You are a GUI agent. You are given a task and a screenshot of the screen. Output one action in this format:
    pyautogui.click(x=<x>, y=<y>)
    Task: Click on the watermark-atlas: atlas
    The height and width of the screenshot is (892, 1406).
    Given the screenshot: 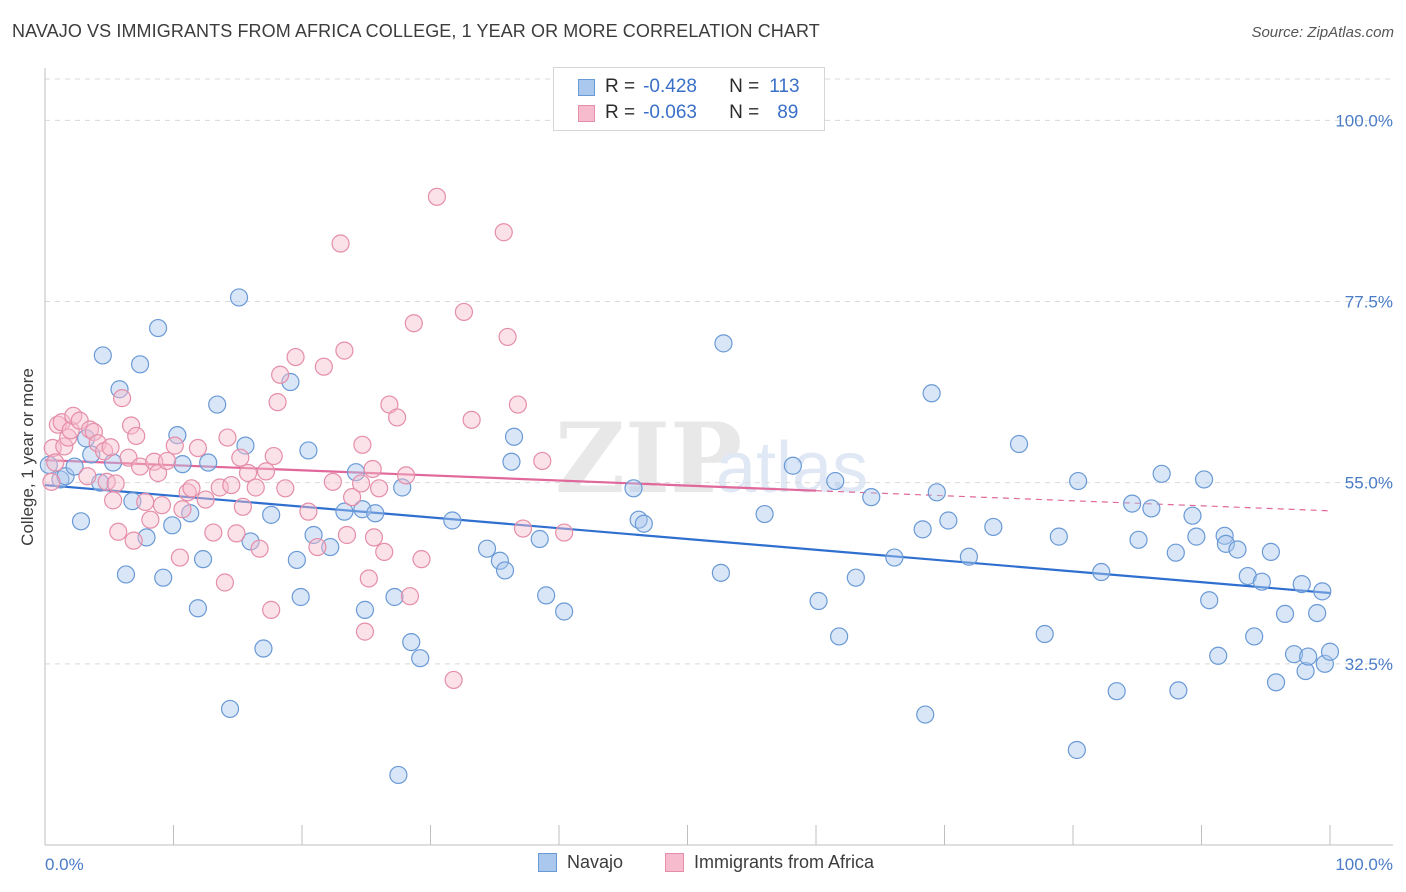 What is the action you would take?
    pyautogui.click(x=792, y=468)
    